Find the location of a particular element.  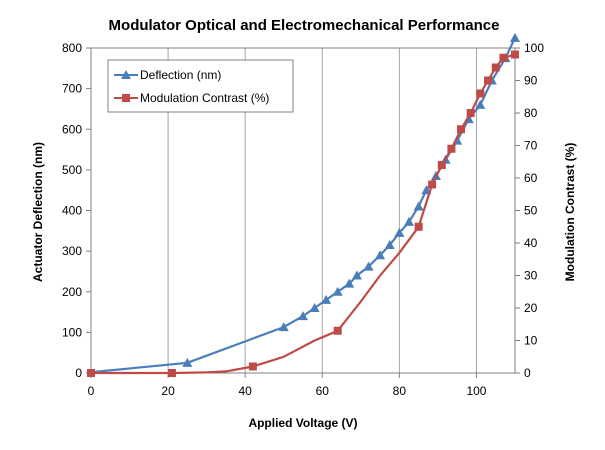

legend-contrast-marker is located at coordinates (126, 98).